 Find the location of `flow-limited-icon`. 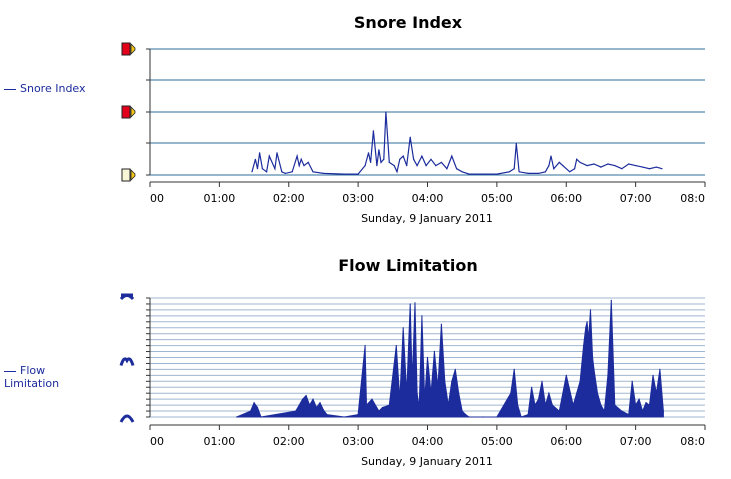

flow-limited-icon is located at coordinates (127, 297).